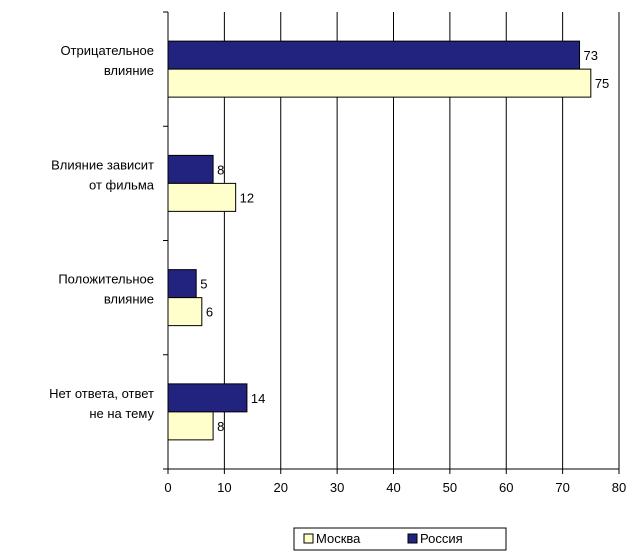 This screenshot has height=558, width=627. What do you see at coordinates (591, 55) in the screenshot?
I see `data-label-russia-0: 73` at bounding box center [591, 55].